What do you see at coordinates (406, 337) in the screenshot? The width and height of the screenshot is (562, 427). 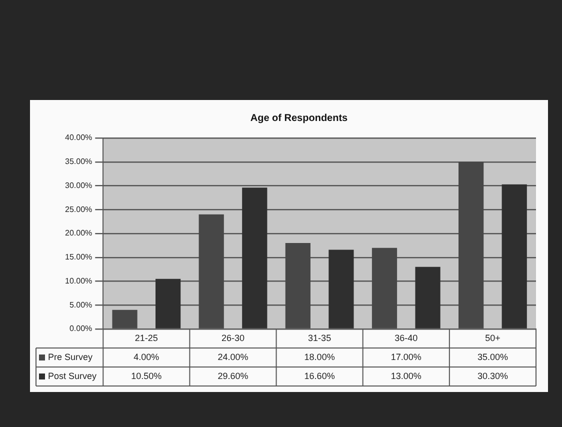 I see `x-tick-label: 36-40` at bounding box center [406, 337].